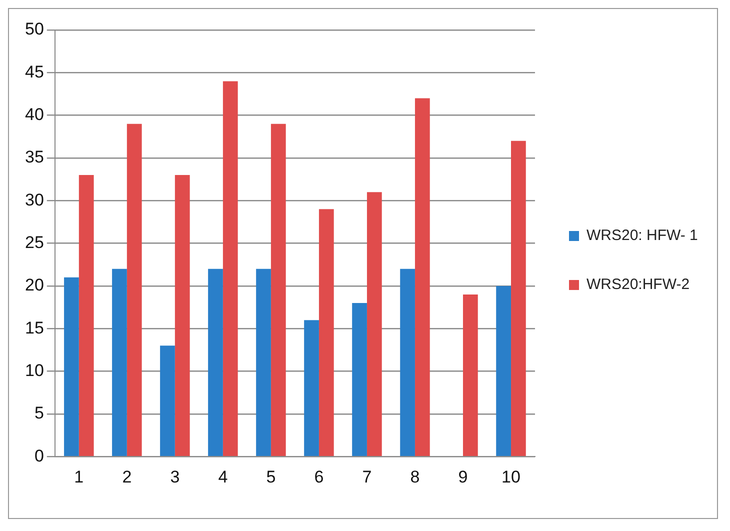 Image resolution: width=730 pixels, height=531 pixels. Describe the element at coordinates (34, 285) in the screenshot. I see `y-tick-label: 20` at that location.